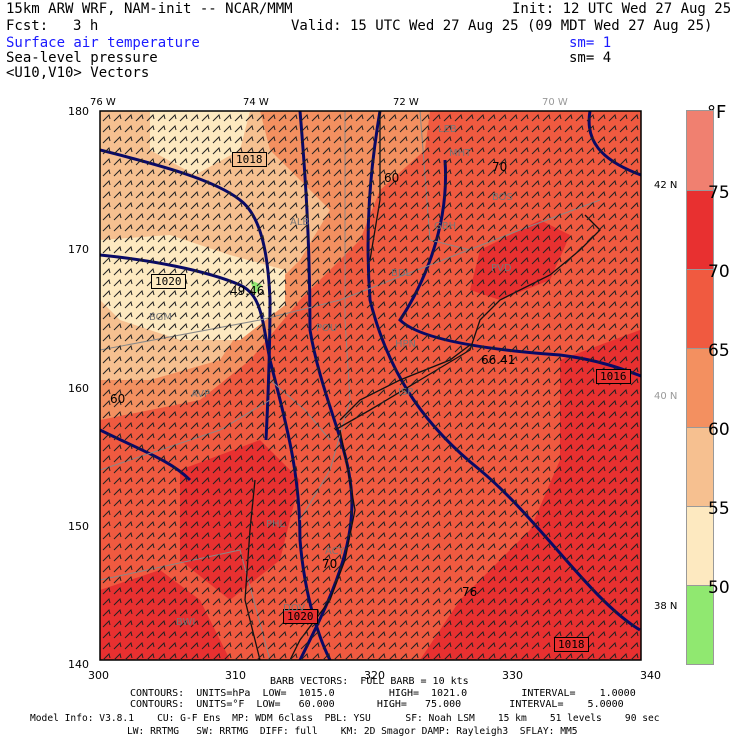 The height and width of the screenshot is (740, 740). What do you see at coordinates (98, 675) in the screenshot?
I see `bottom-x-tick: 300` at bounding box center [98, 675].